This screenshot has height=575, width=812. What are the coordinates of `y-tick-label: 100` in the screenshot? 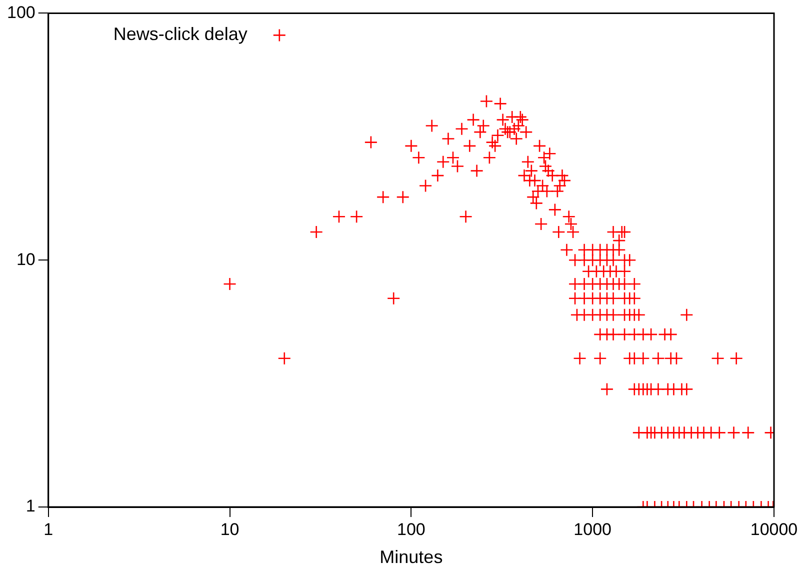 It's located at (21, 12).